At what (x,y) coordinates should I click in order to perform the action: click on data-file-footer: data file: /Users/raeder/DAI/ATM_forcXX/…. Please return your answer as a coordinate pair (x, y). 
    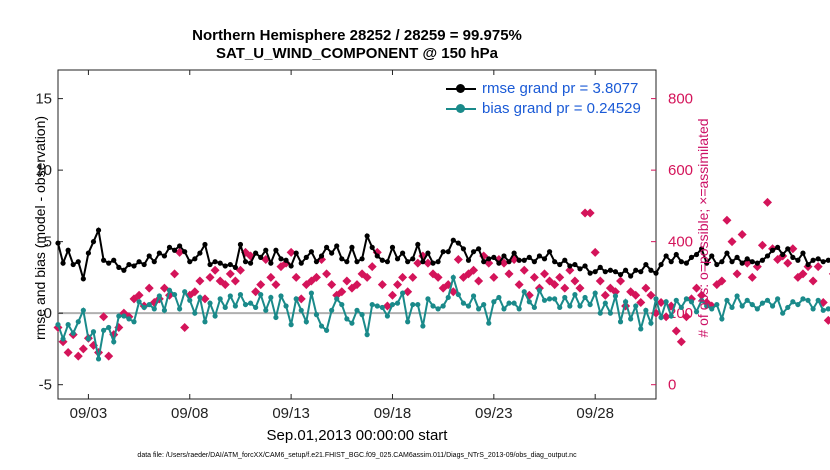
    Looking at the image, I should click on (357, 455).